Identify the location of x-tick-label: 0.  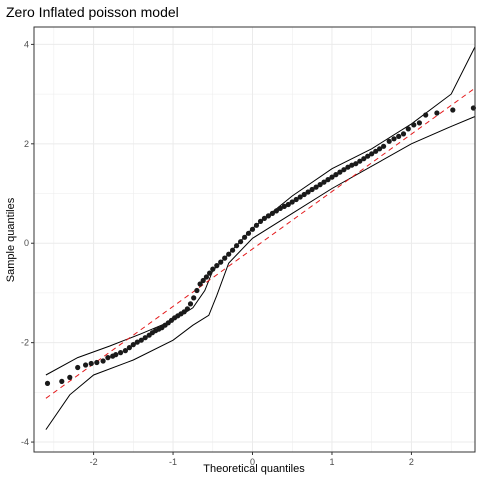
(252, 462).